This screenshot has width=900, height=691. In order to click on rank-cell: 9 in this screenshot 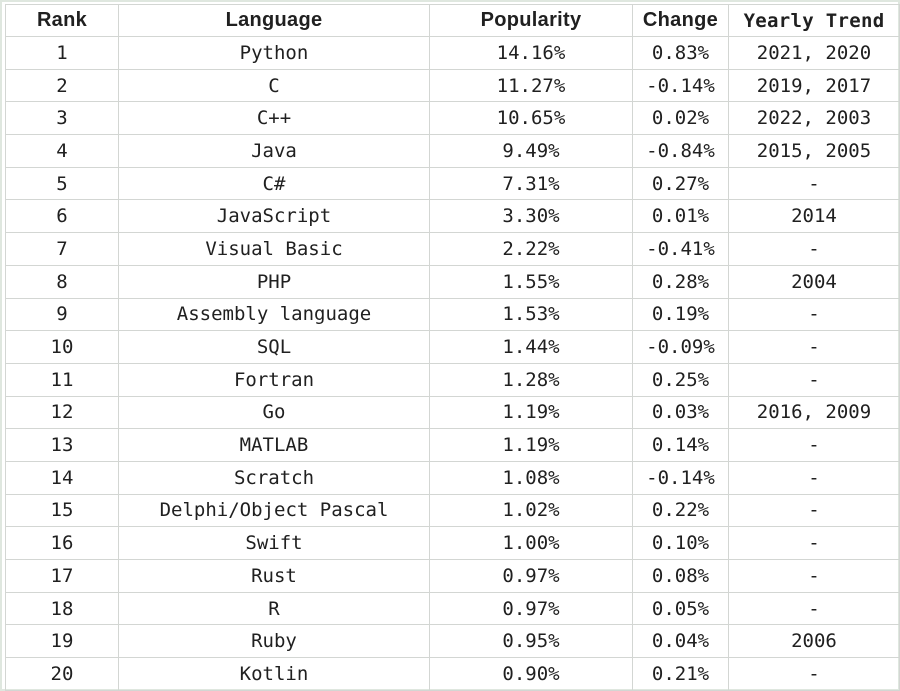, I will do `click(62, 314)`.